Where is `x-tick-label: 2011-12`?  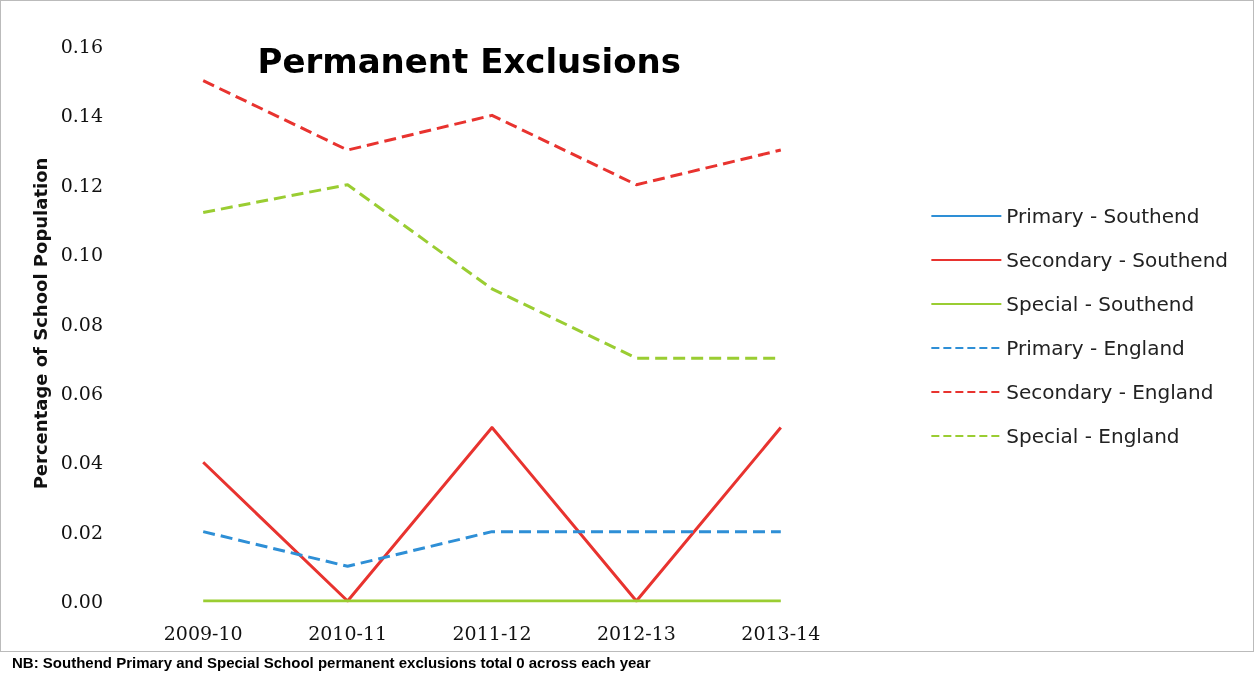 x-tick-label: 2011-12 is located at coordinates (492, 632).